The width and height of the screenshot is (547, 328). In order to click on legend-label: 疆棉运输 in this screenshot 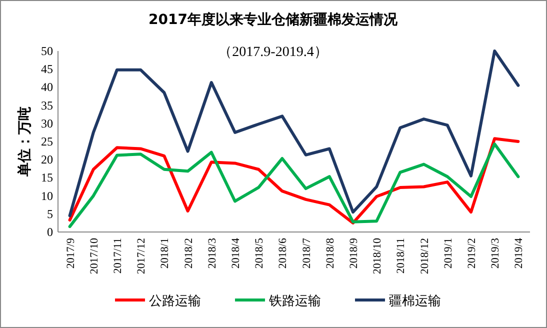, I will do `click(415, 301)`.